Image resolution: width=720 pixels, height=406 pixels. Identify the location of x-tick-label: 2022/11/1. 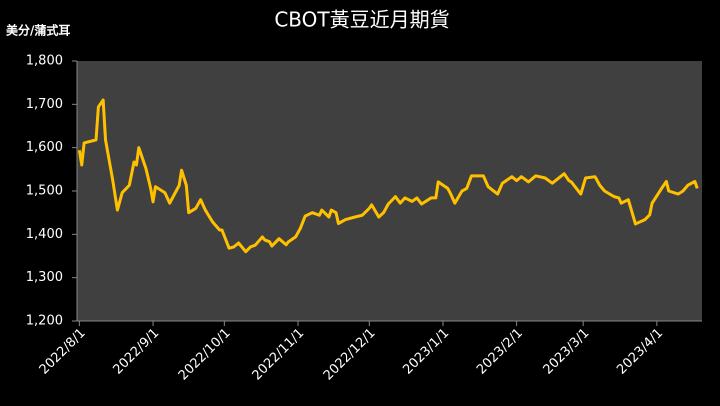
(279, 355).